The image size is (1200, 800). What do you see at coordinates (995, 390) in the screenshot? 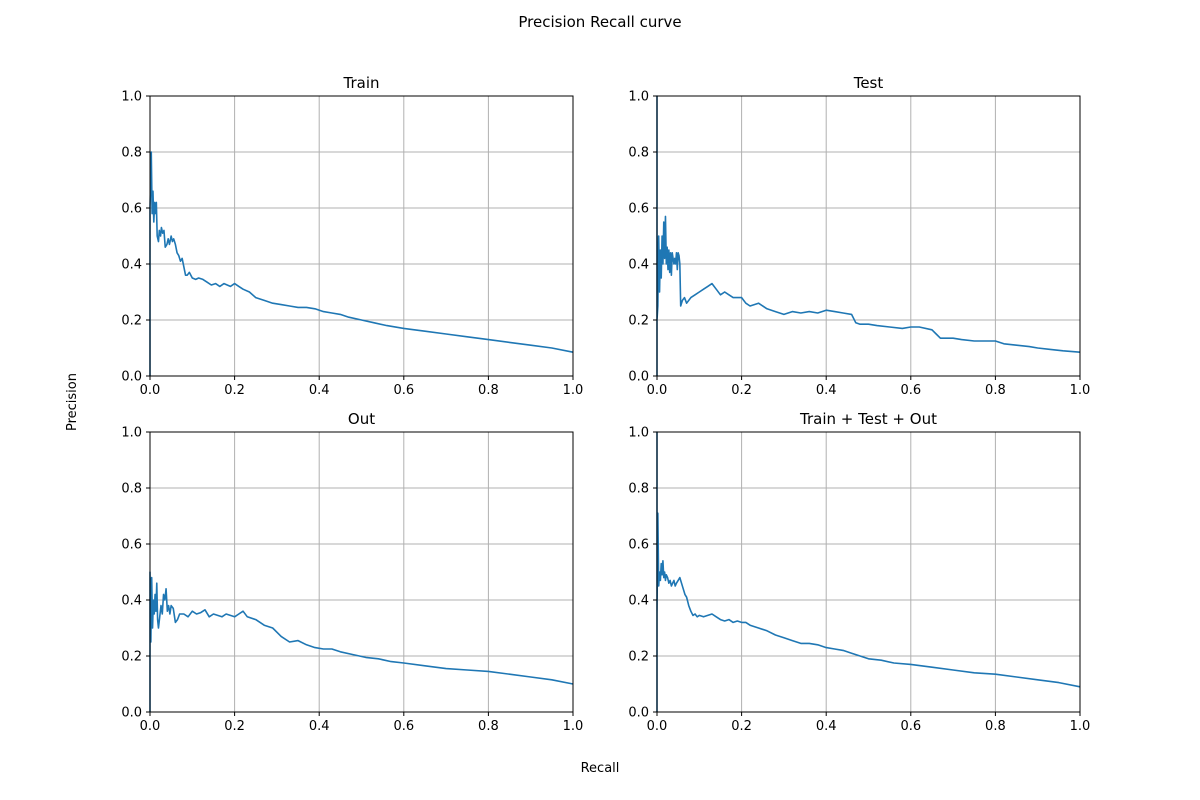
I see `subplot-test-xtick-label-4: 0.8` at bounding box center [995, 390].